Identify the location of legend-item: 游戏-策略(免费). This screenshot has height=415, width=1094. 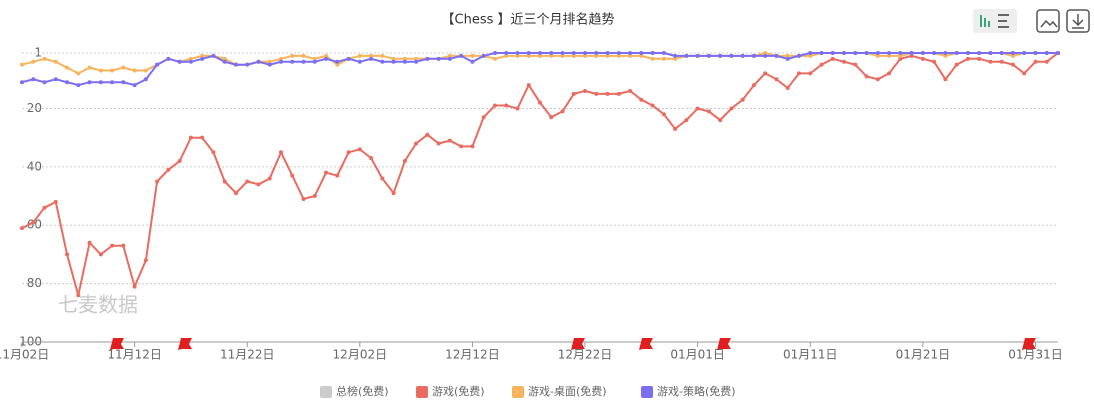
(688, 391).